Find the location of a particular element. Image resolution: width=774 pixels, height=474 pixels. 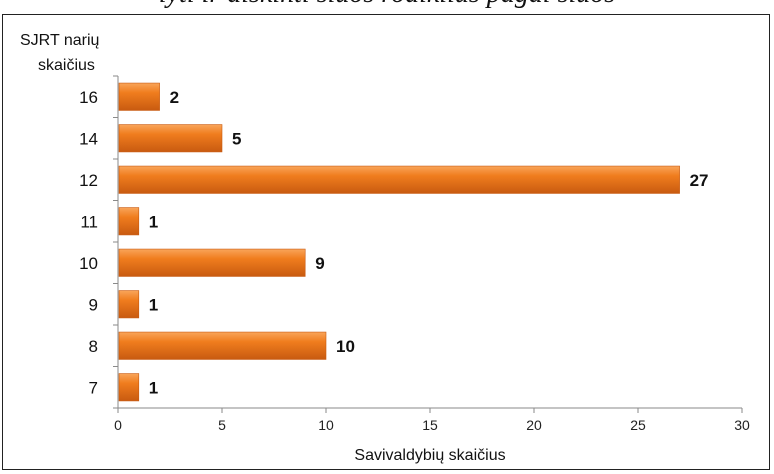

x-tick-label: 0 is located at coordinates (118, 425).